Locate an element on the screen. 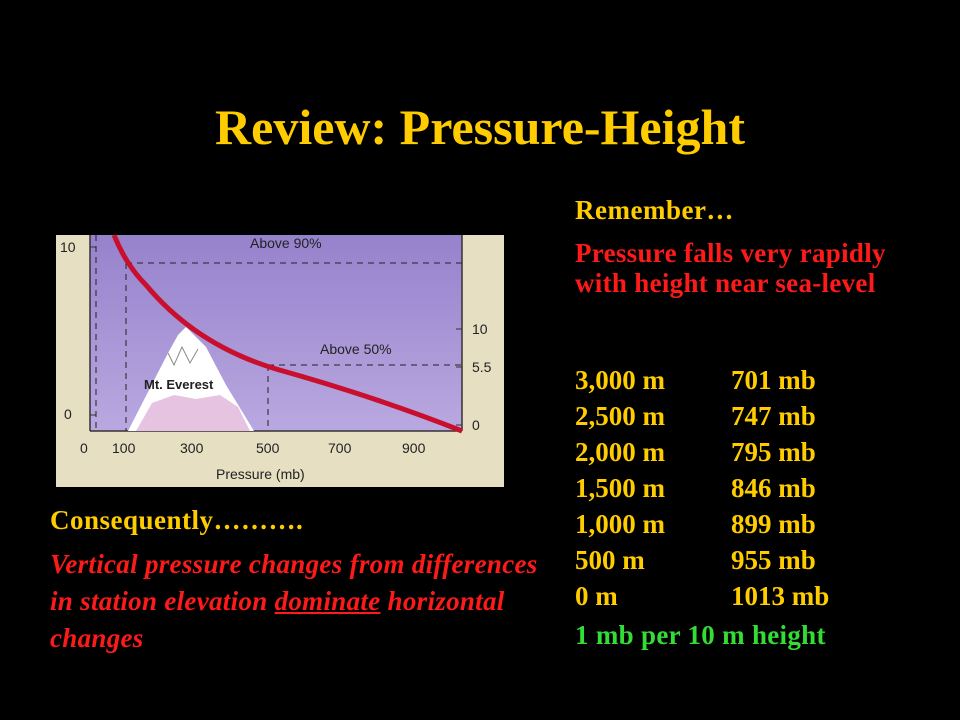 The image size is (960, 720). x-tick-label: 0 is located at coordinates (84, 448).